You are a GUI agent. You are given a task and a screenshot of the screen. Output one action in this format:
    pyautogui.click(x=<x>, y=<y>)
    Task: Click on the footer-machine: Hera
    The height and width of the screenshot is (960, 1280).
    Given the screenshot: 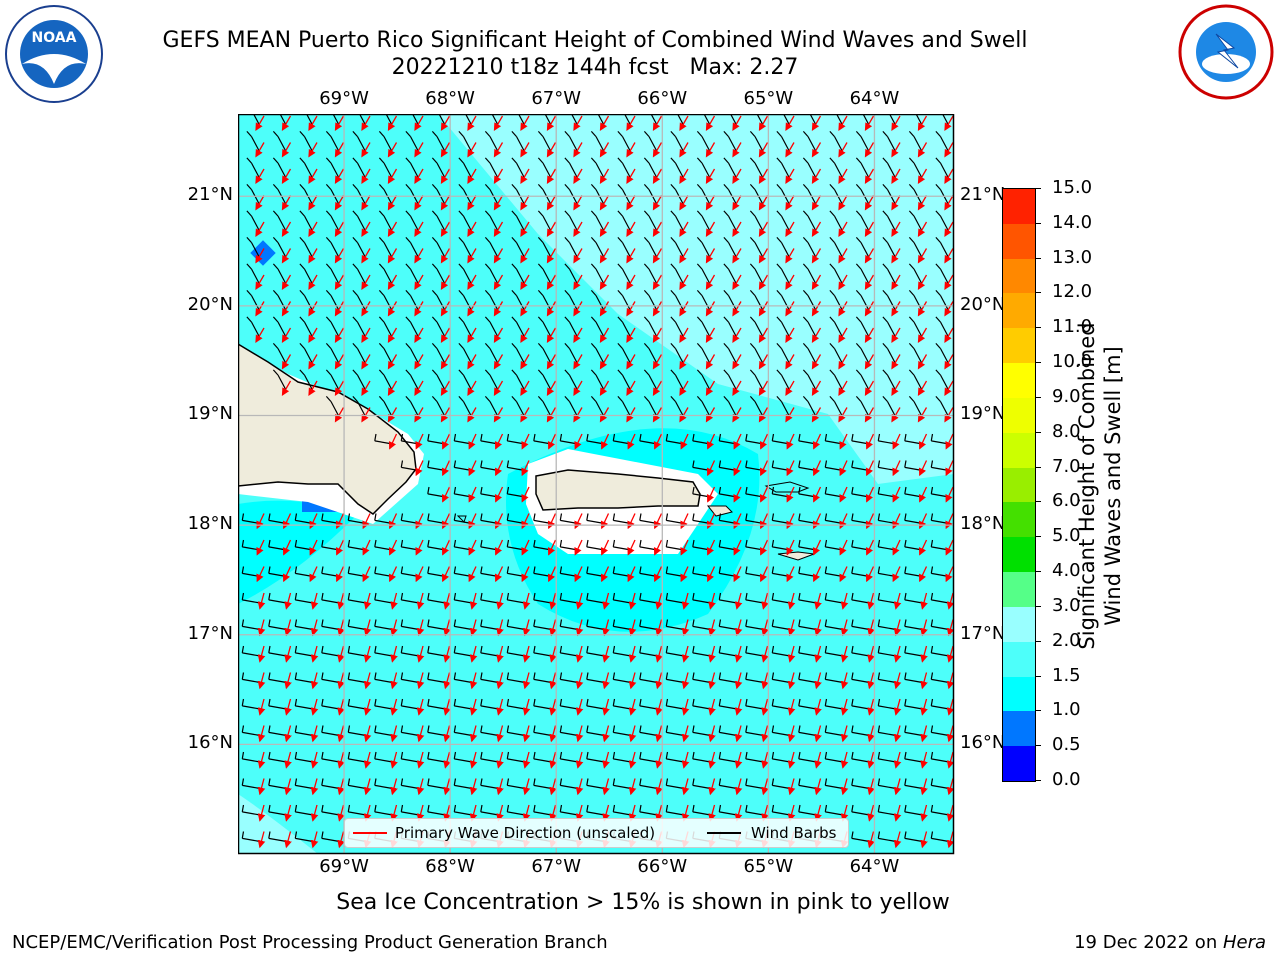 What is the action you would take?
    pyautogui.click(x=1244, y=942)
    